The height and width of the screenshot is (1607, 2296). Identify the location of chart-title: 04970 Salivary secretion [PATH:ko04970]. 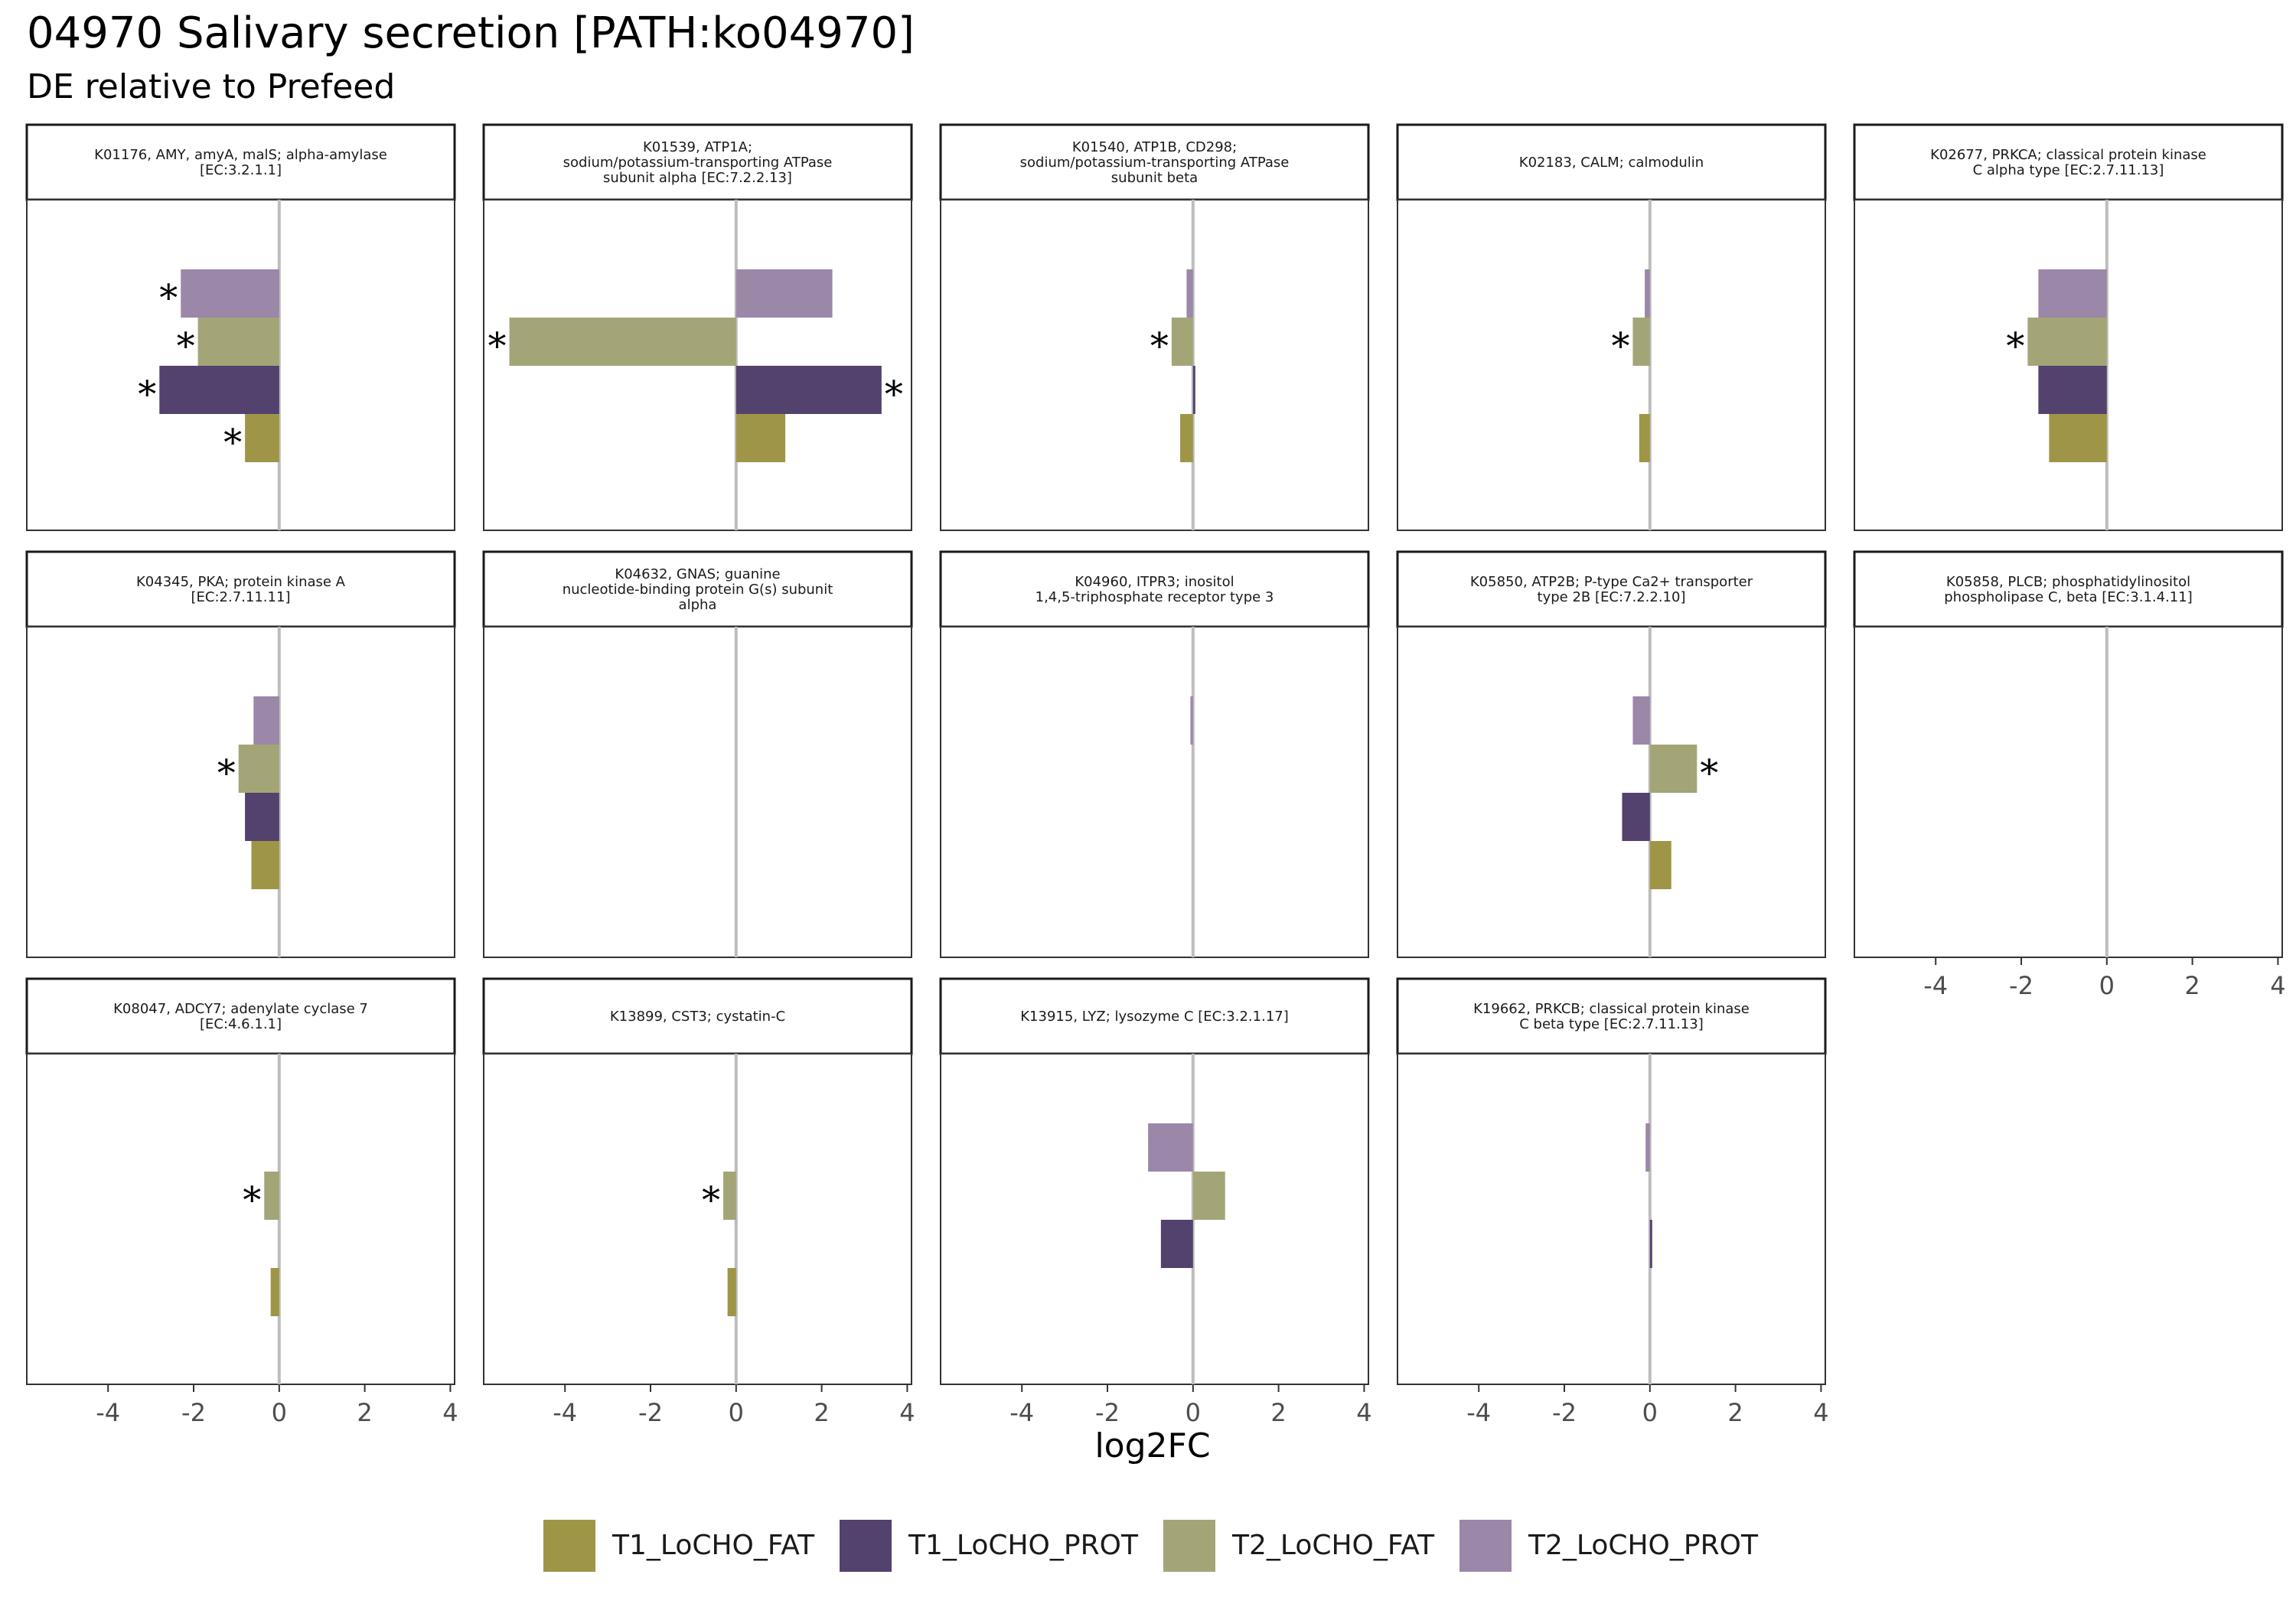
(471, 33).